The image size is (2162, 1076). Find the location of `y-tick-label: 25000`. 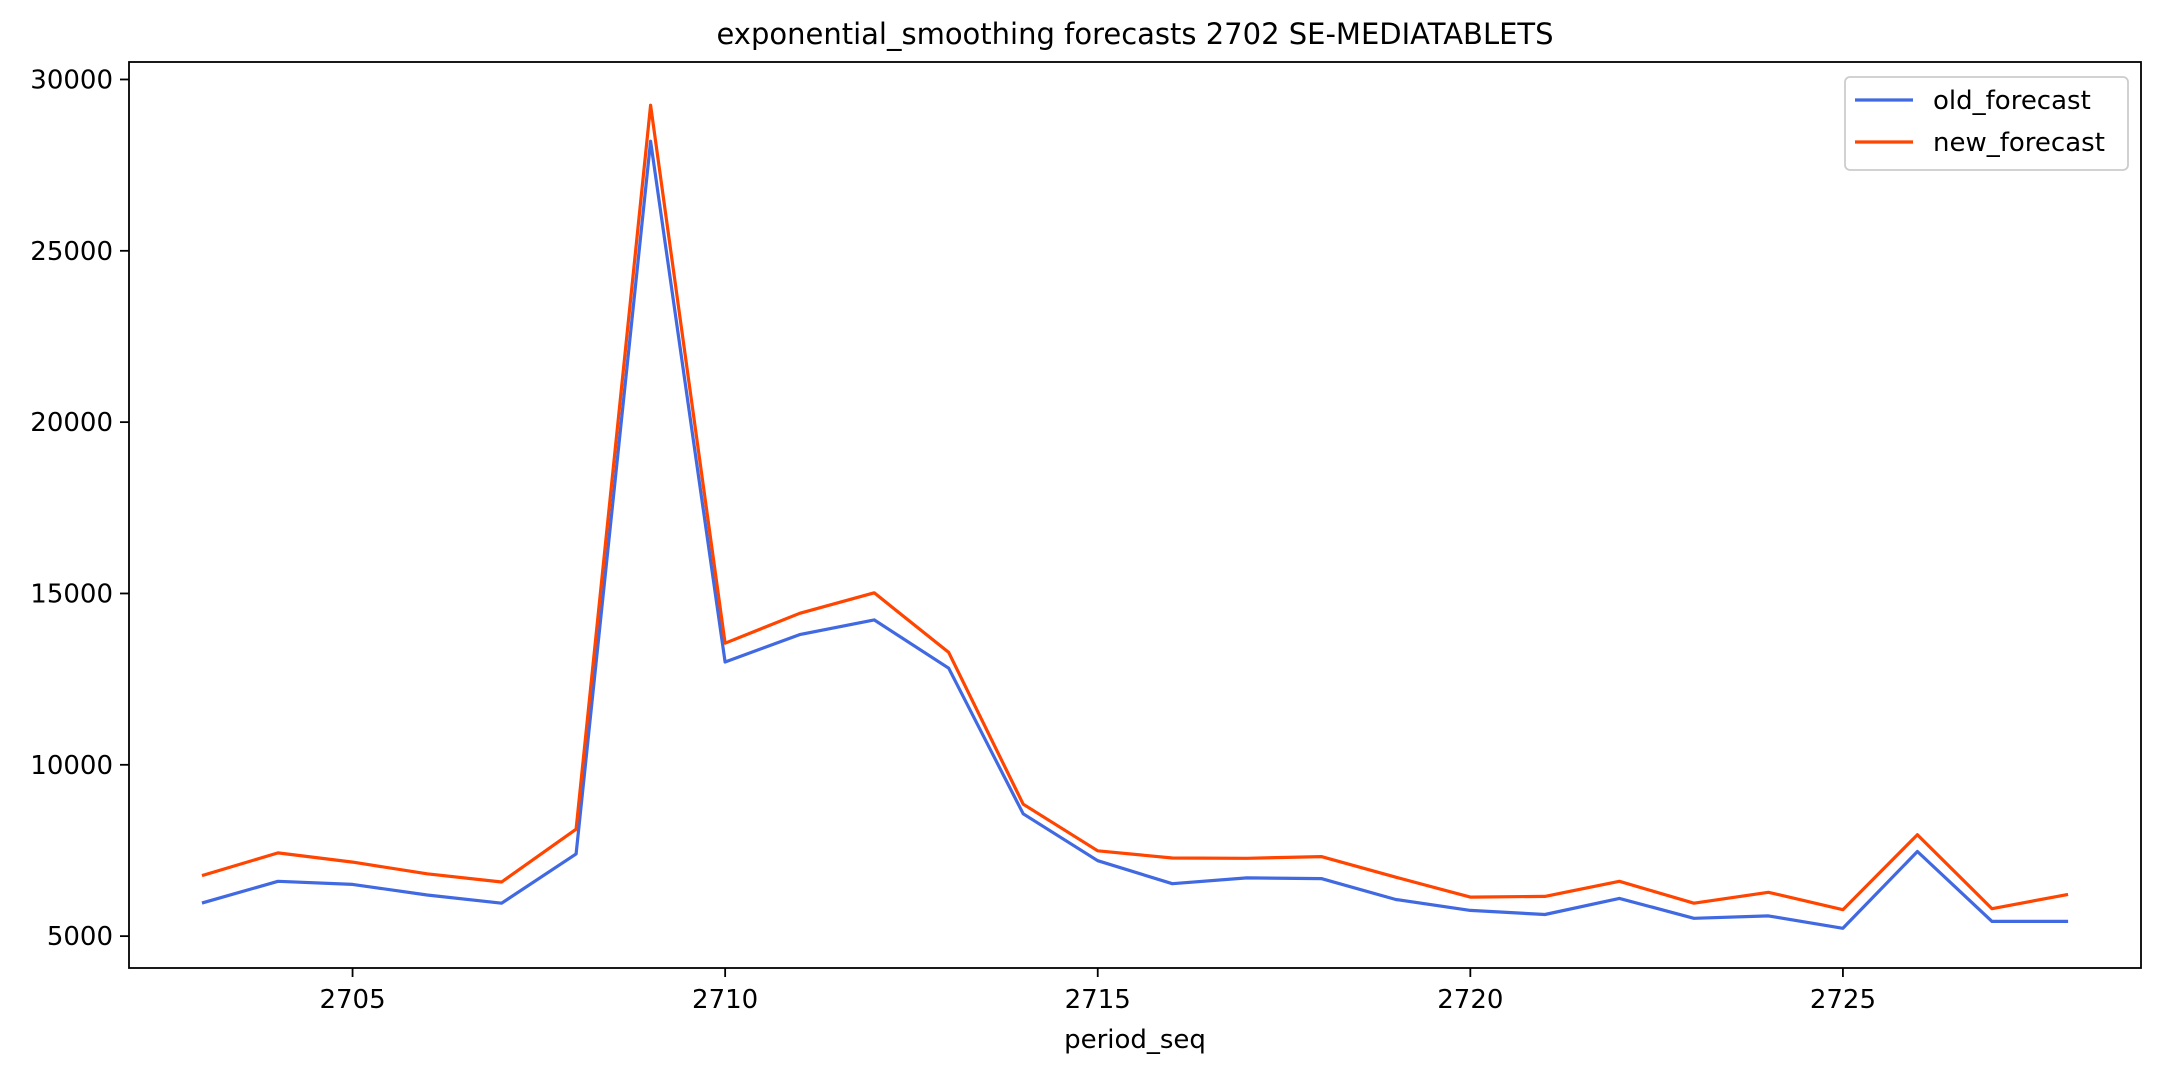

y-tick-label: 25000 is located at coordinates (71, 252).